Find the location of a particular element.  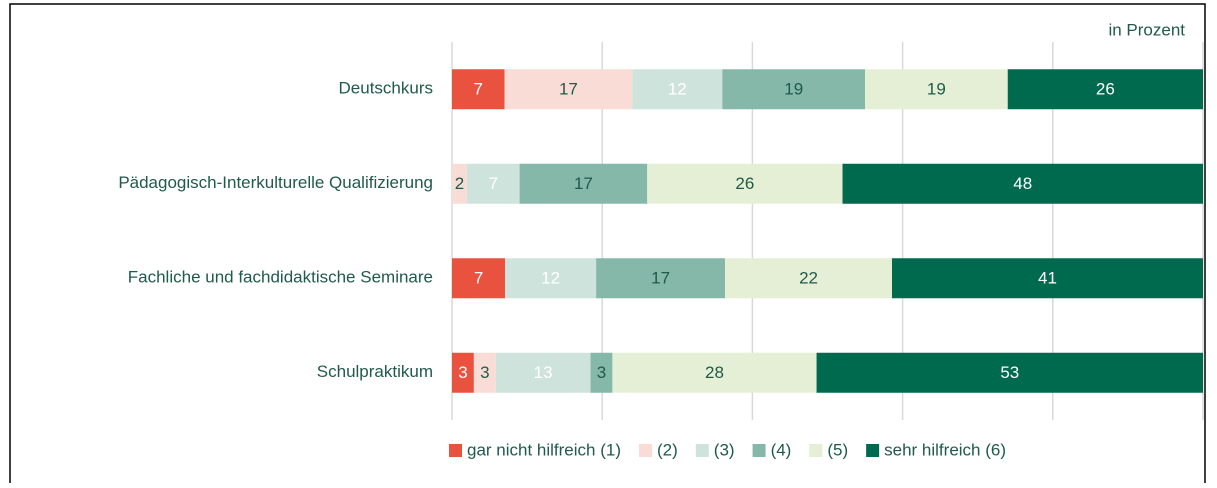

data-label: 41 is located at coordinates (1047, 278).